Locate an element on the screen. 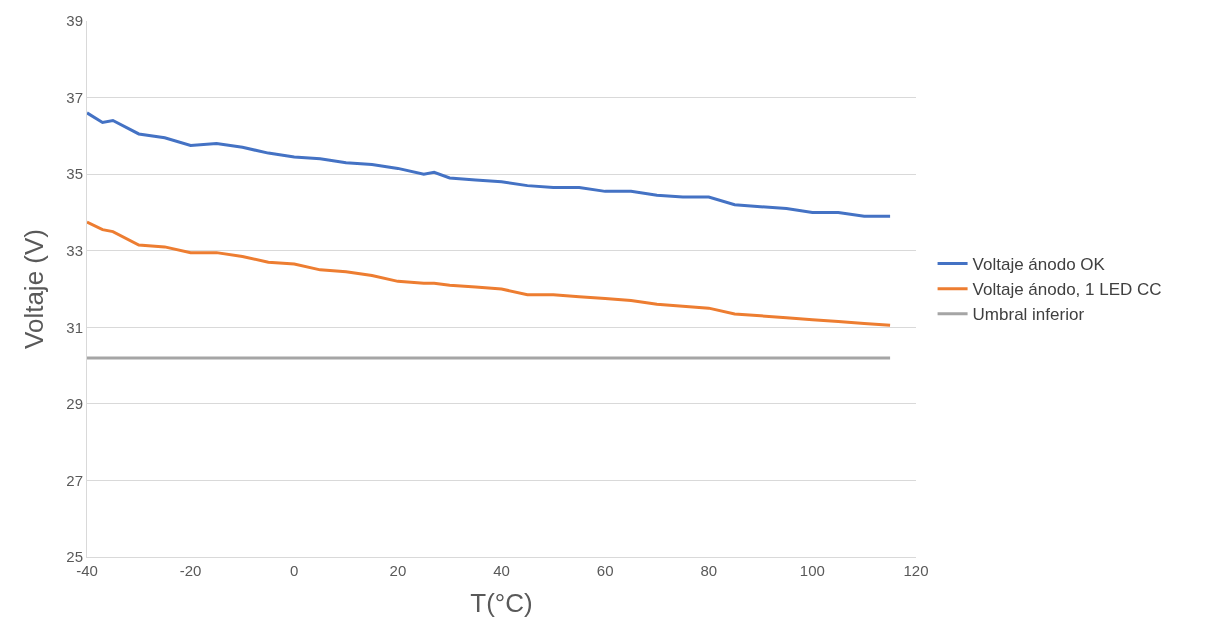  y-tick-label: 29 is located at coordinates (74, 404).